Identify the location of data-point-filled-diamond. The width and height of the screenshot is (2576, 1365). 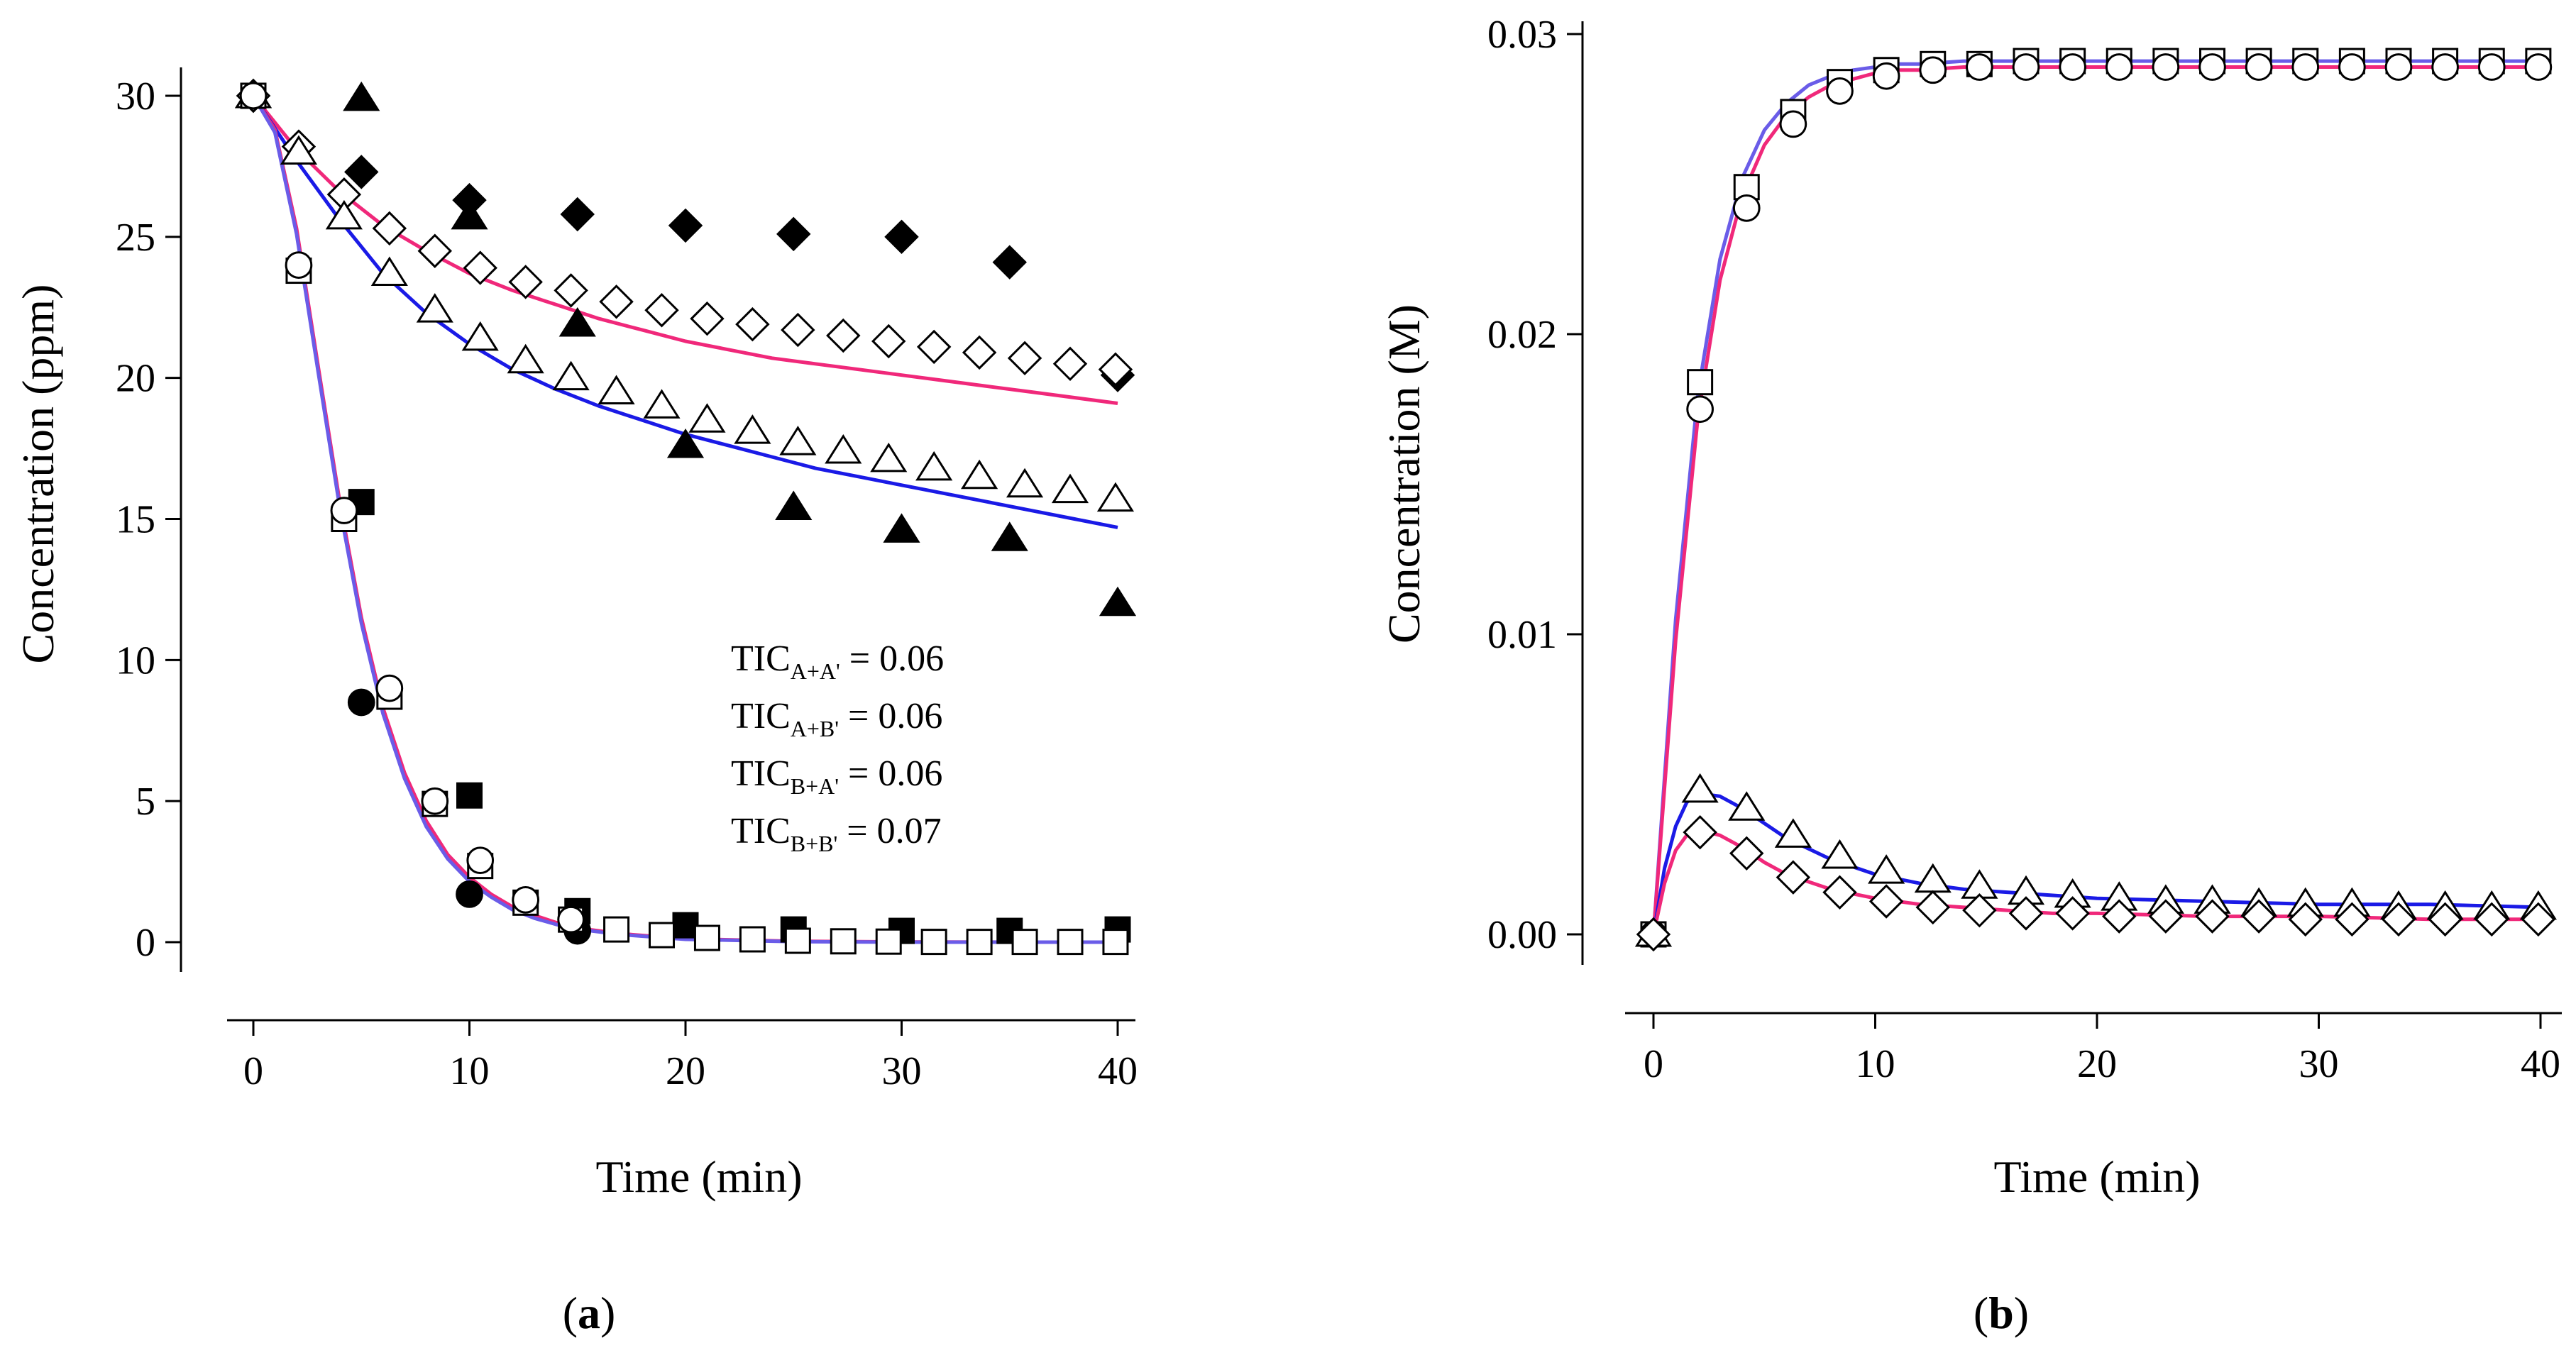
(901, 237).